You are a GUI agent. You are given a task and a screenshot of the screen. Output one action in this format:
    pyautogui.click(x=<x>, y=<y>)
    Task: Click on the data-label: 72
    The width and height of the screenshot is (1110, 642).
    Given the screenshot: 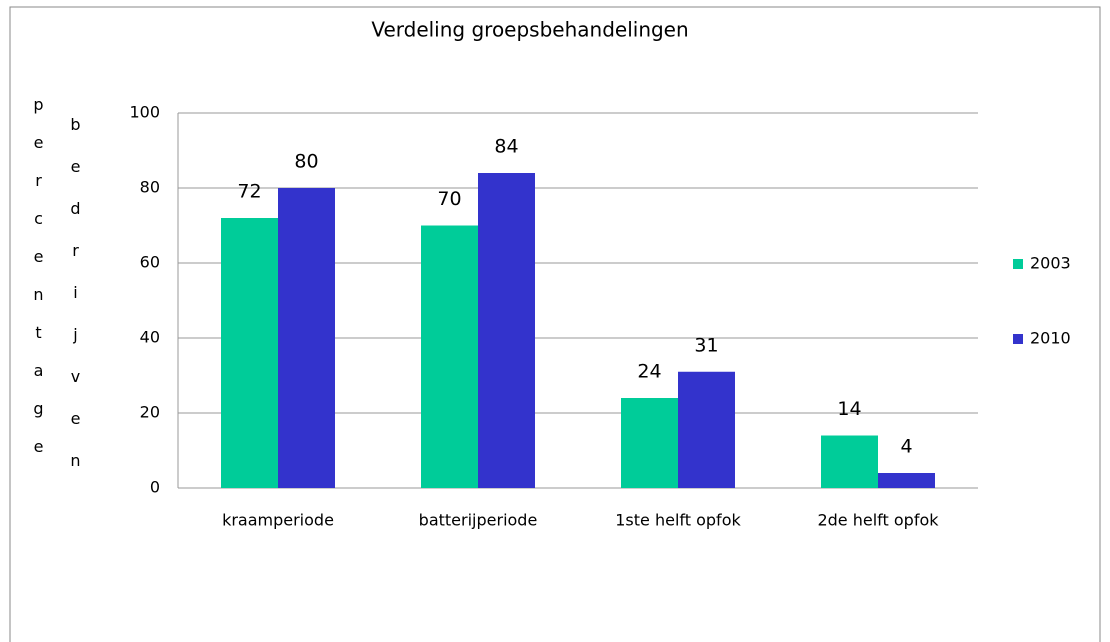 What is the action you would take?
    pyautogui.click(x=249, y=192)
    